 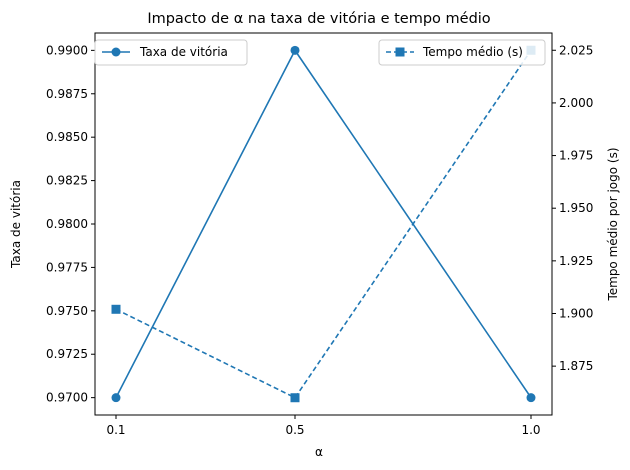 I want to click on x-tick-label: 0.1, so click(x=115, y=430).